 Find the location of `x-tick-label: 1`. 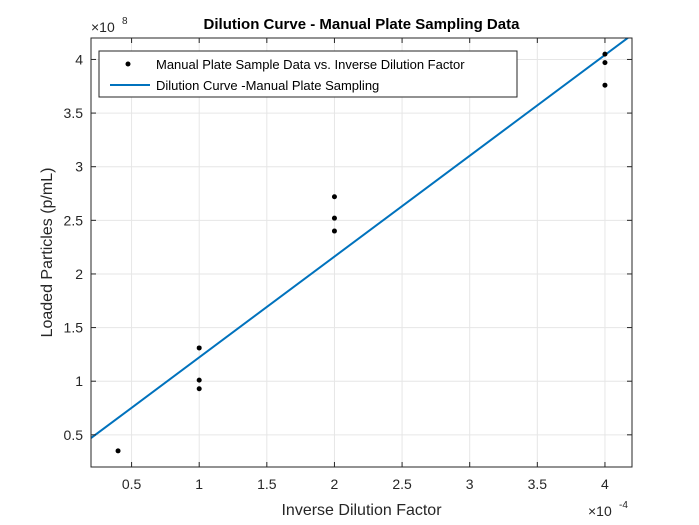

x-tick-label: 1 is located at coordinates (199, 484).